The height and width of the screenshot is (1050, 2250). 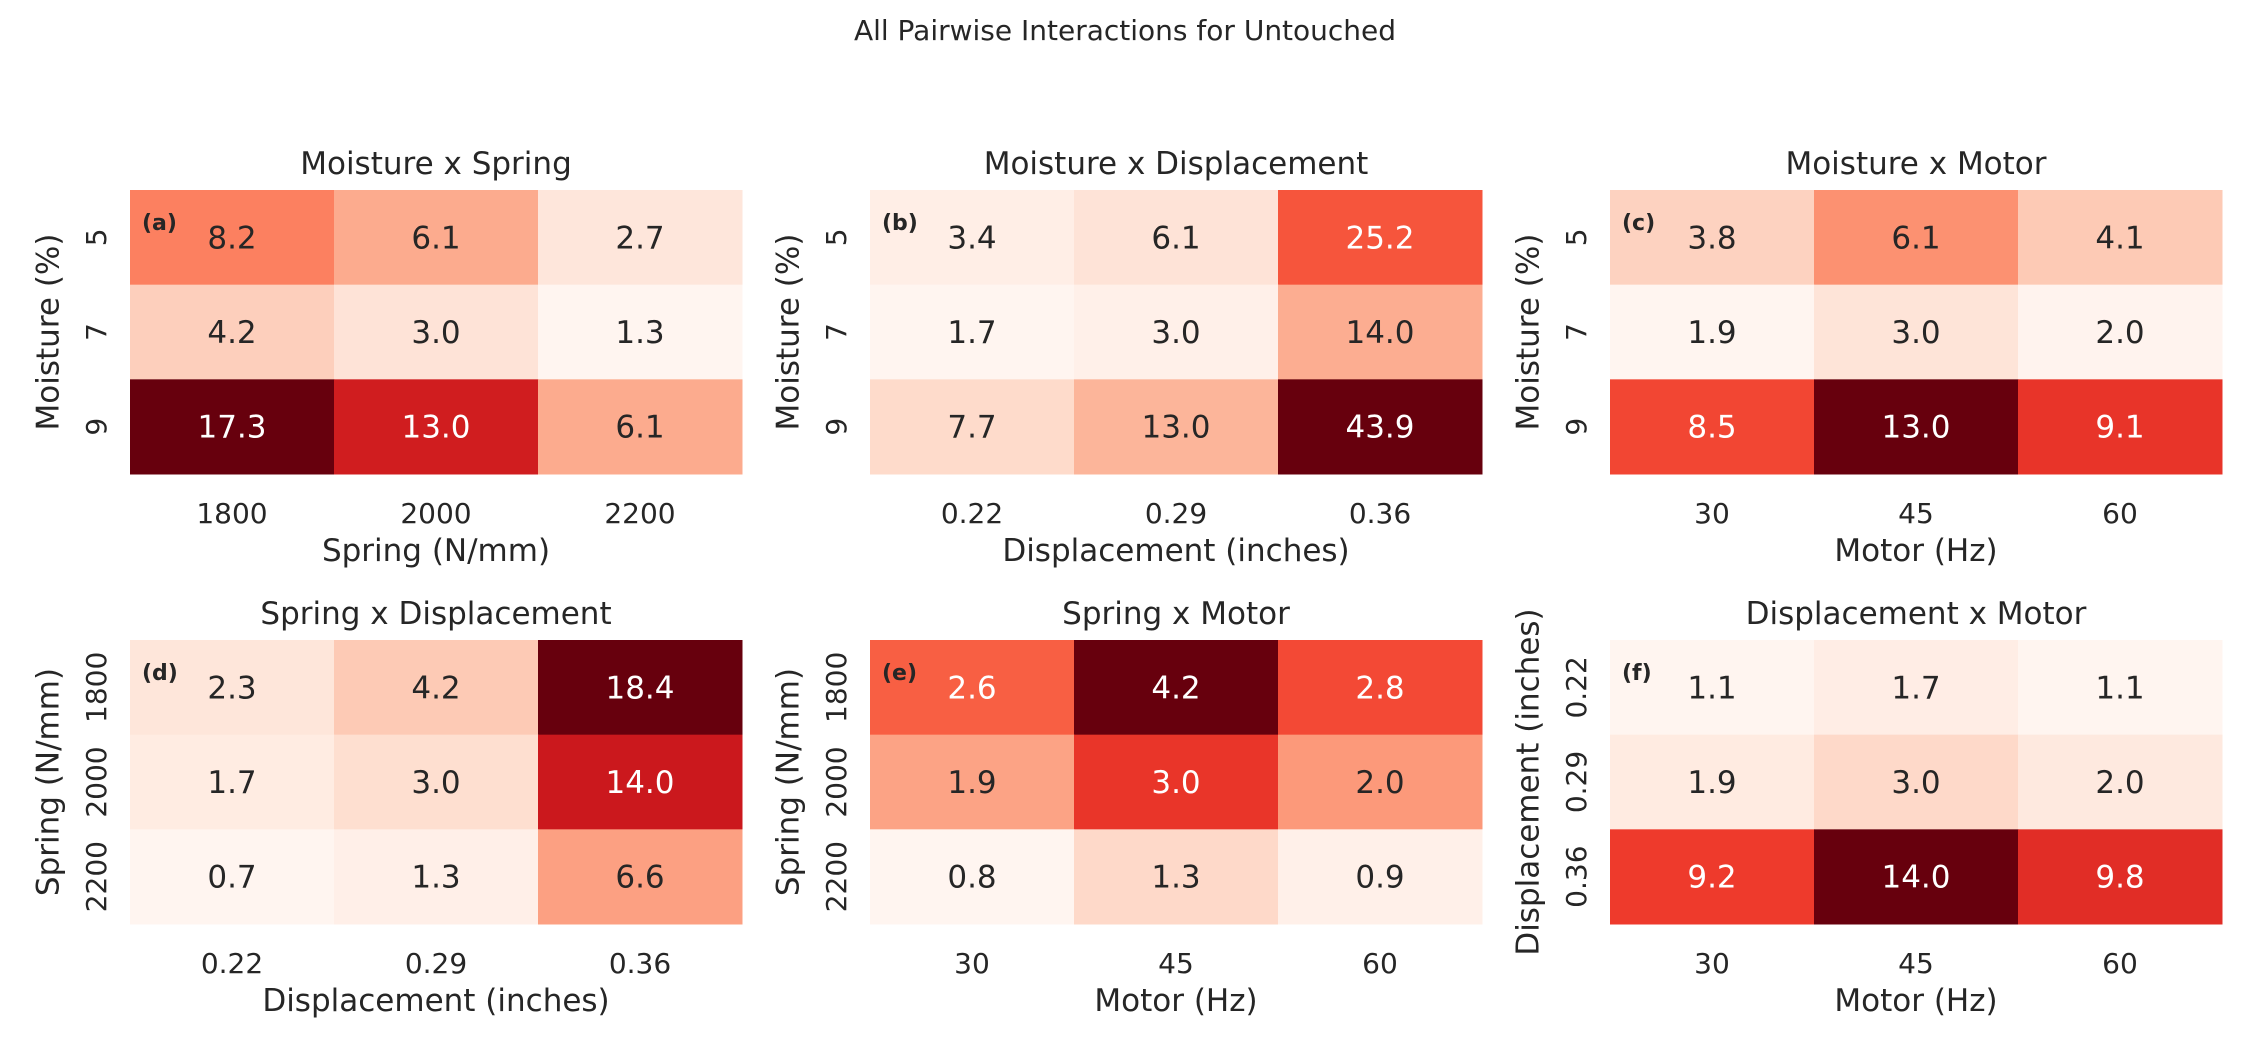 What do you see at coordinates (1380, 513) in the screenshot?
I see `panel-b-xtick-2: 0.36` at bounding box center [1380, 513].